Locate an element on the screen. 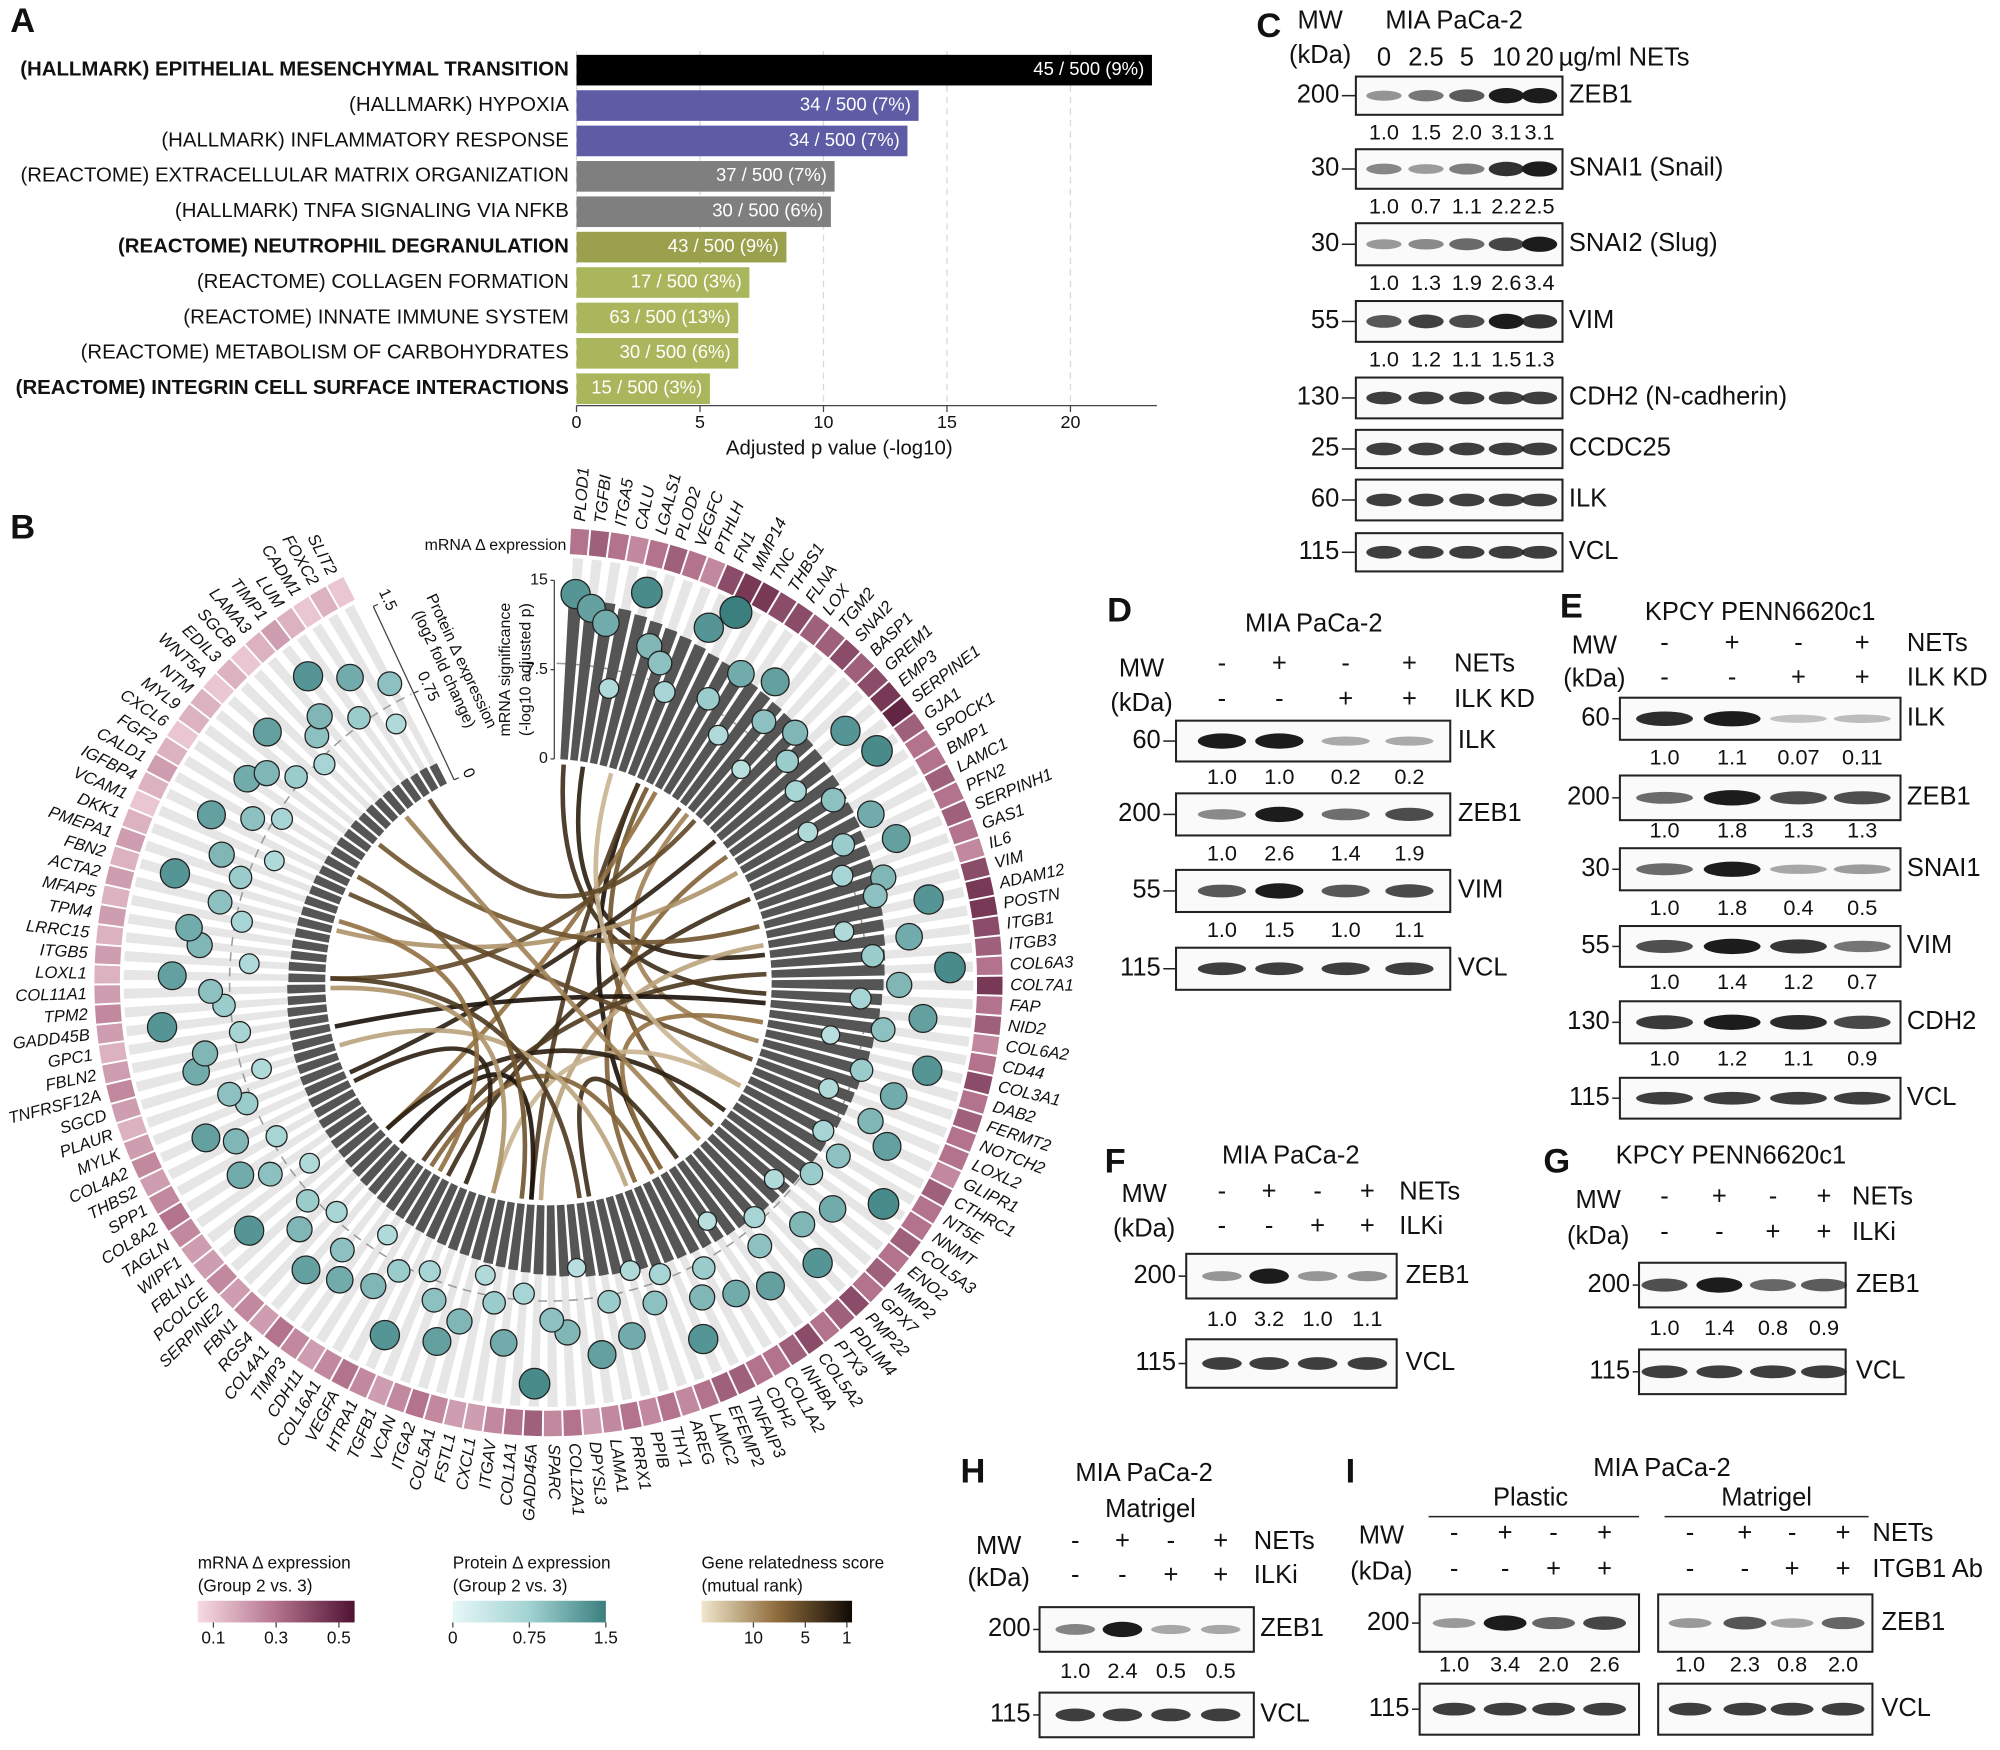 This screenshot has height=1750, width=2000. gene-label: COL7A1 is located at coordinates (1042, 984).